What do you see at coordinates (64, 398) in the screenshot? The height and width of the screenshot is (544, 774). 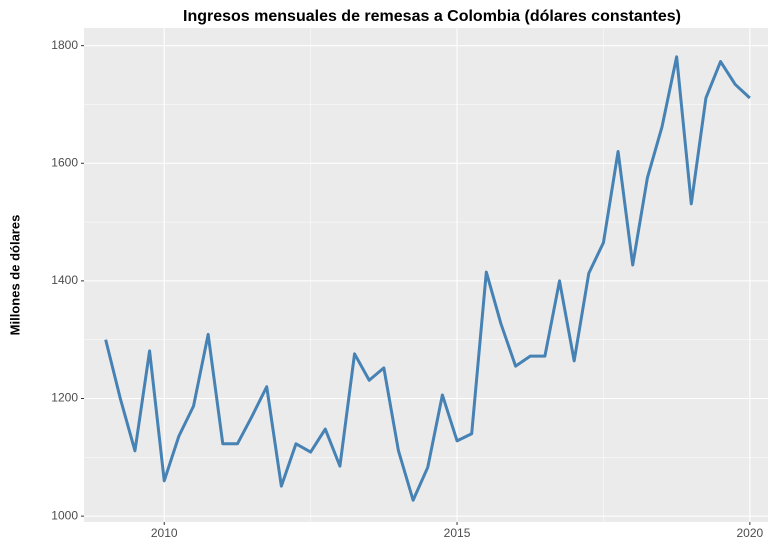 I see `y-tick-label: 1200` at bounding box center [64, 398].